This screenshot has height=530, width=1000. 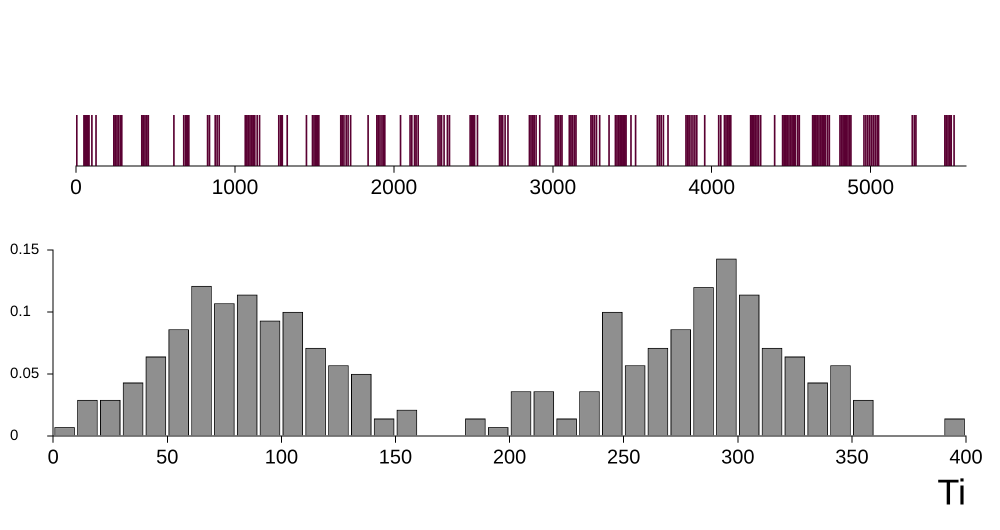 I want to click on y-tick-label: 0.15, so click(x=25, y=249).